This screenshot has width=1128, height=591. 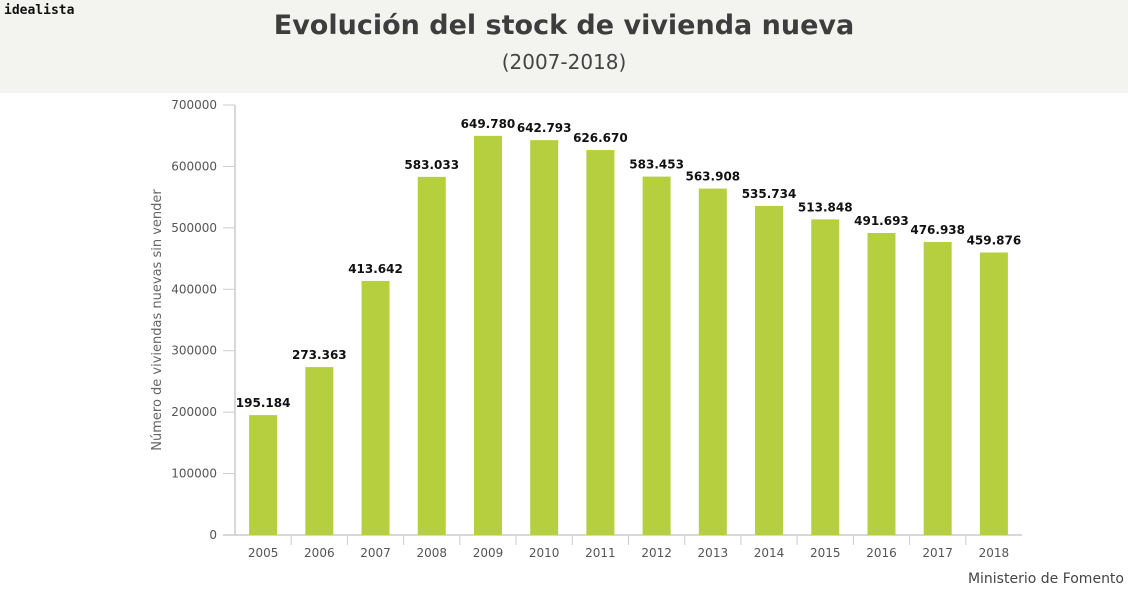 I want to click on x-tick-label: 2005, so click(x=263, y=553).